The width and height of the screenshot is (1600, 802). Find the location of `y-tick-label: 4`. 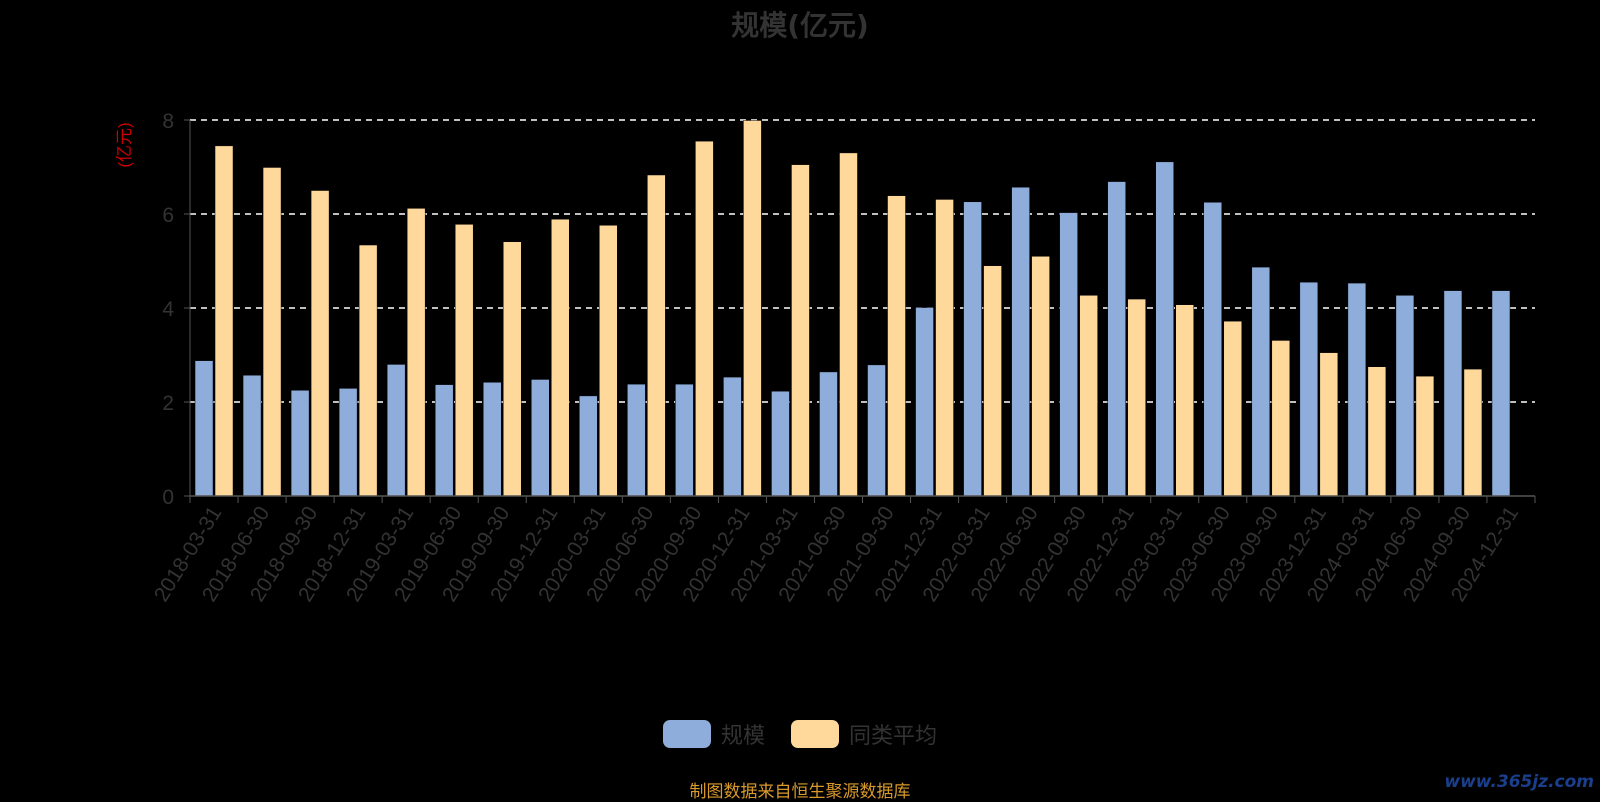

y-tick-label: 4 is located at coordinates (168, 309).